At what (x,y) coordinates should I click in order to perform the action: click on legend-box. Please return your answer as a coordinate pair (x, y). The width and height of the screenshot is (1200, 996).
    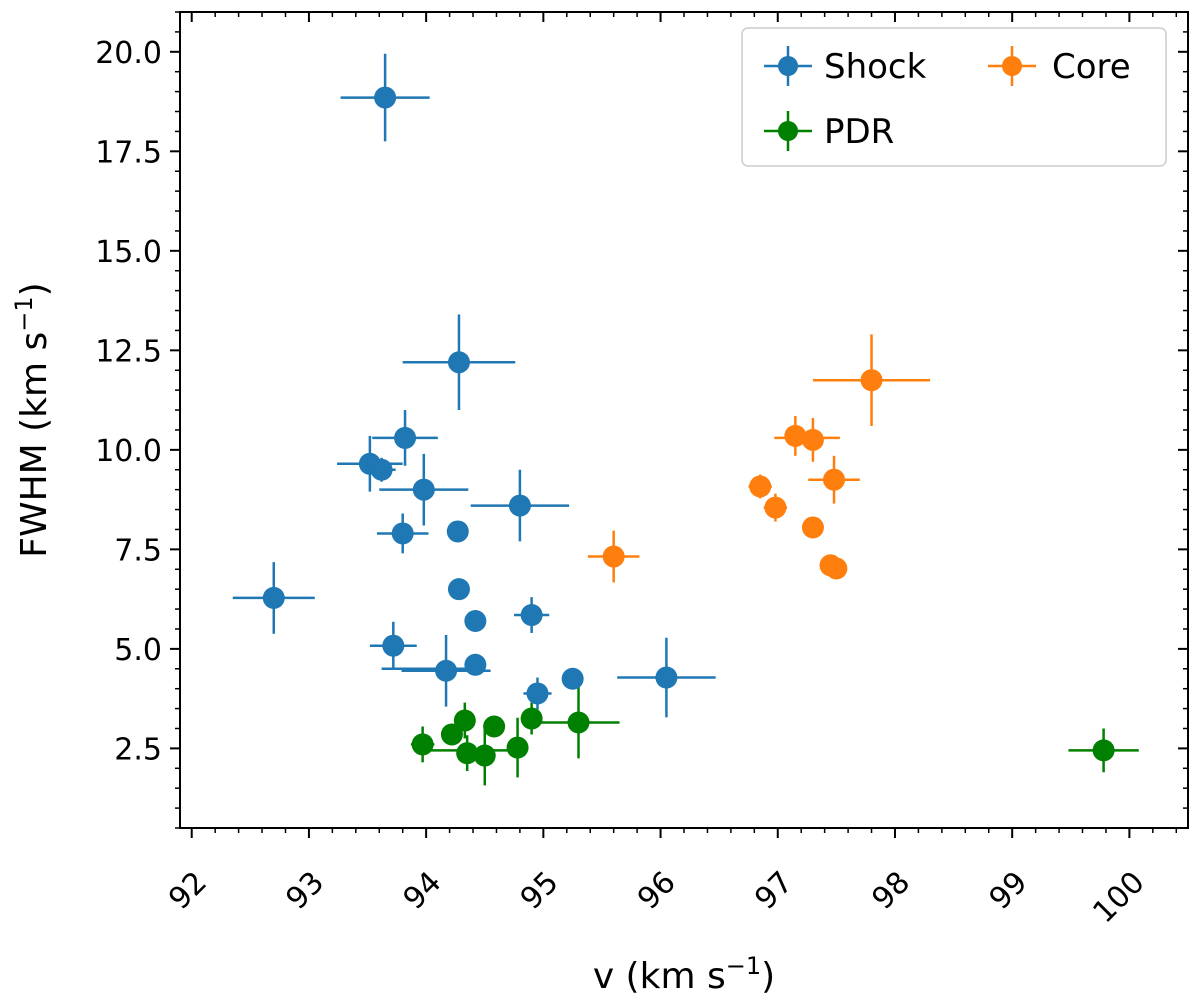
    Looking at the image, I should click on (954, 97).